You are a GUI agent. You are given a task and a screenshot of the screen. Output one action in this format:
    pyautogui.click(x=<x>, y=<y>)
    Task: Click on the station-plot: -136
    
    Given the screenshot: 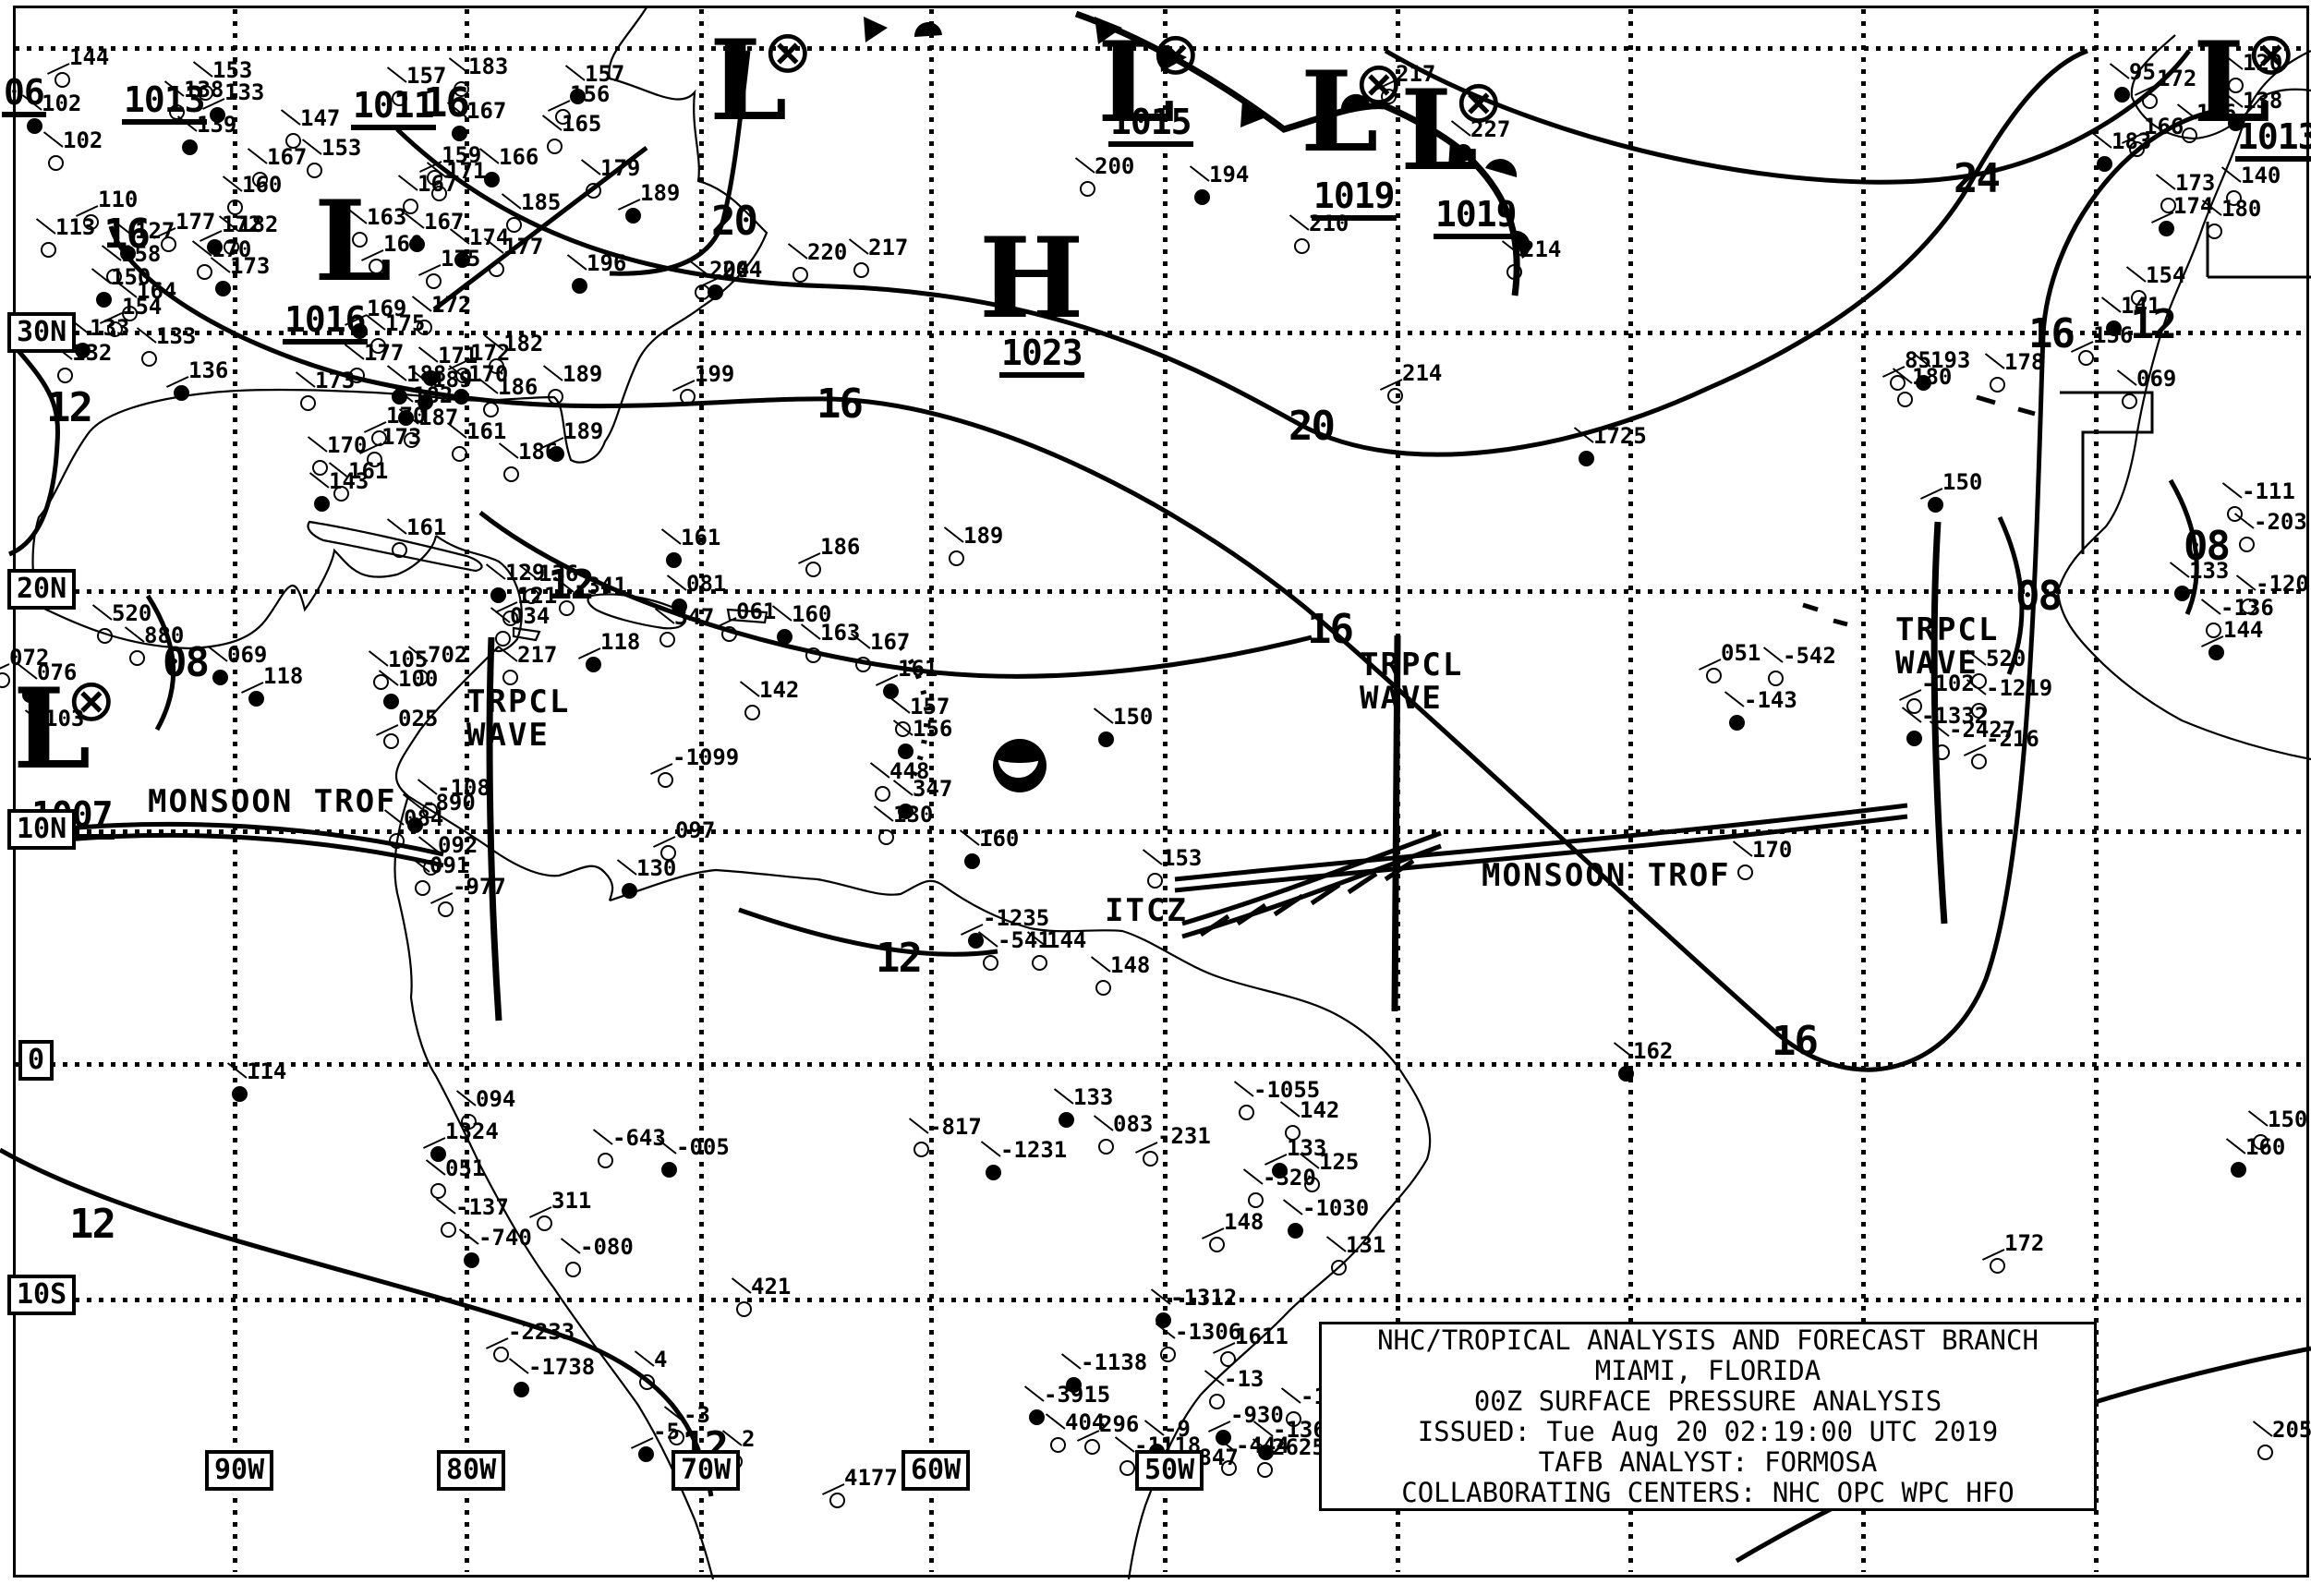 What is the action you would take?
    pyautogui.click(x=2237, y=617)
    